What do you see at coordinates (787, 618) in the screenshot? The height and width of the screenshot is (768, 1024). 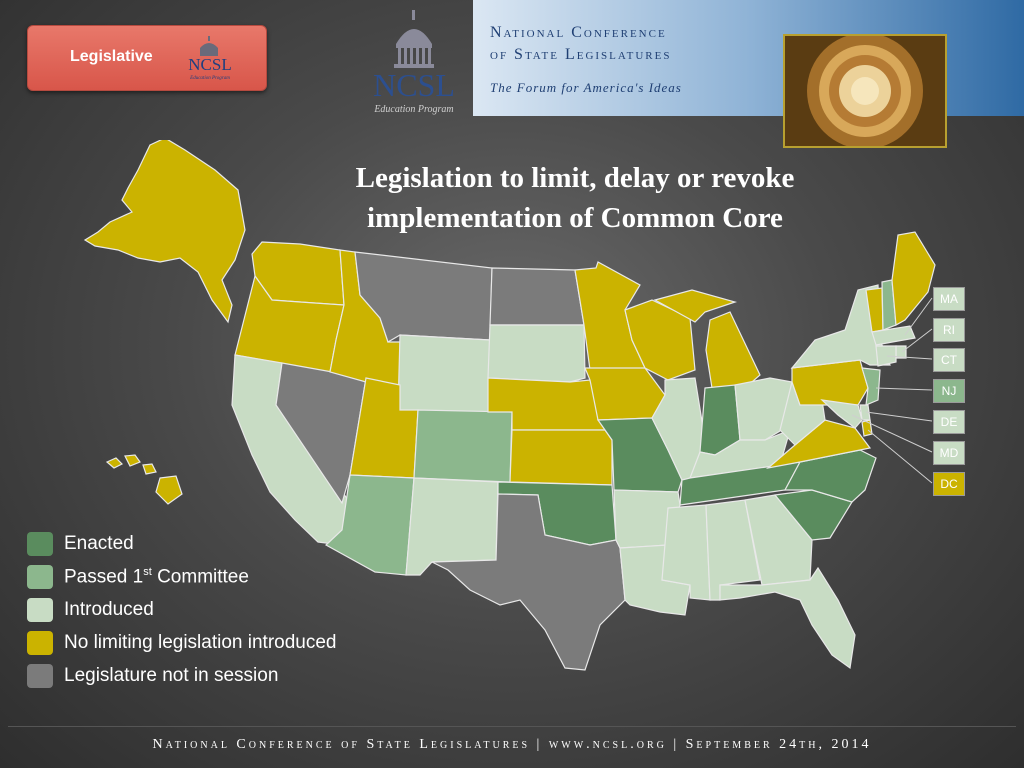 I see `state-florida` at bounding box center [787, 618].